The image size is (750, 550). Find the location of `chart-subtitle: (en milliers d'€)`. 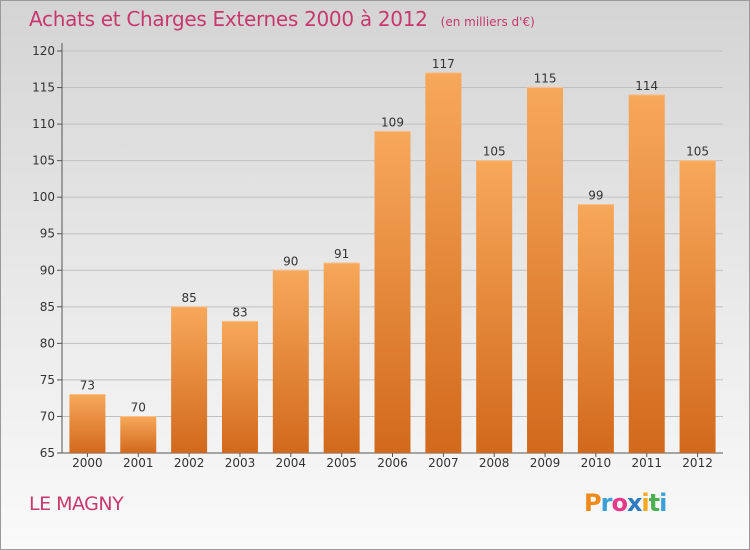

chart-subtitle: (en milliers d'€) is located at coordinates (487, 22).